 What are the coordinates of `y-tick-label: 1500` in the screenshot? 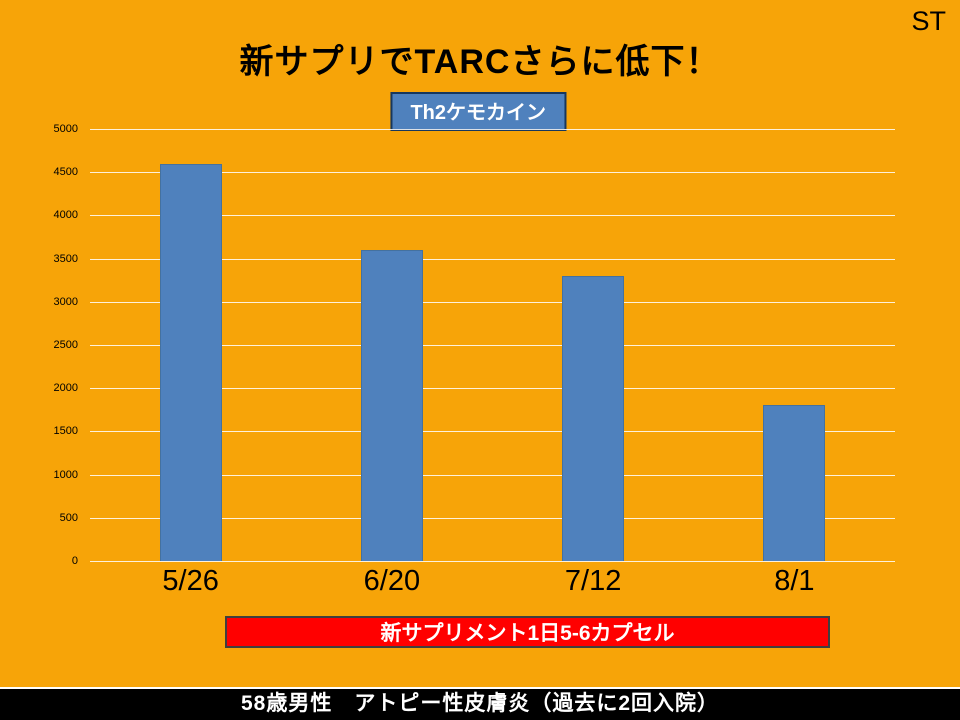 It's located at (65, 431).